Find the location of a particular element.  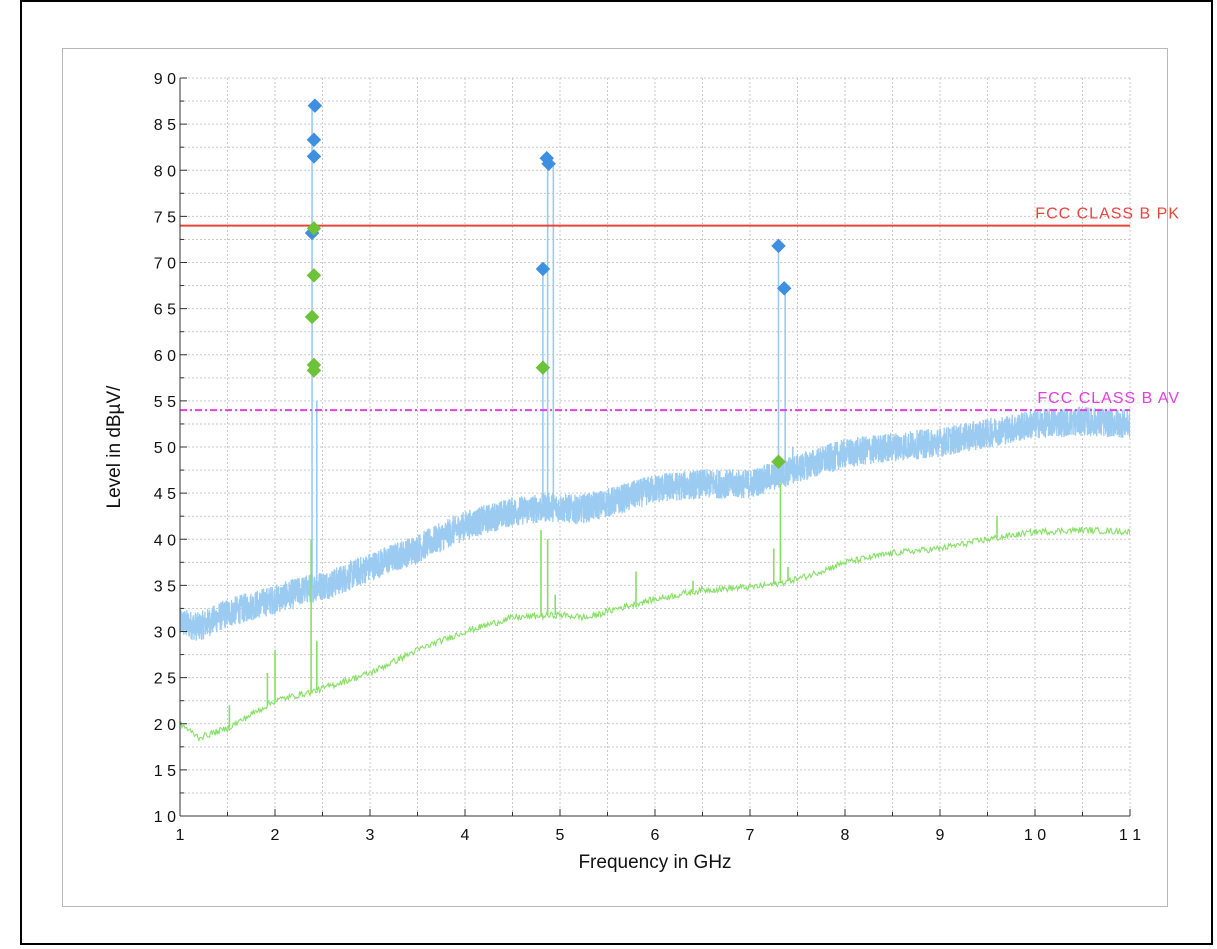

y-tick-label: 3 5 is located at coordinates (165, 586).